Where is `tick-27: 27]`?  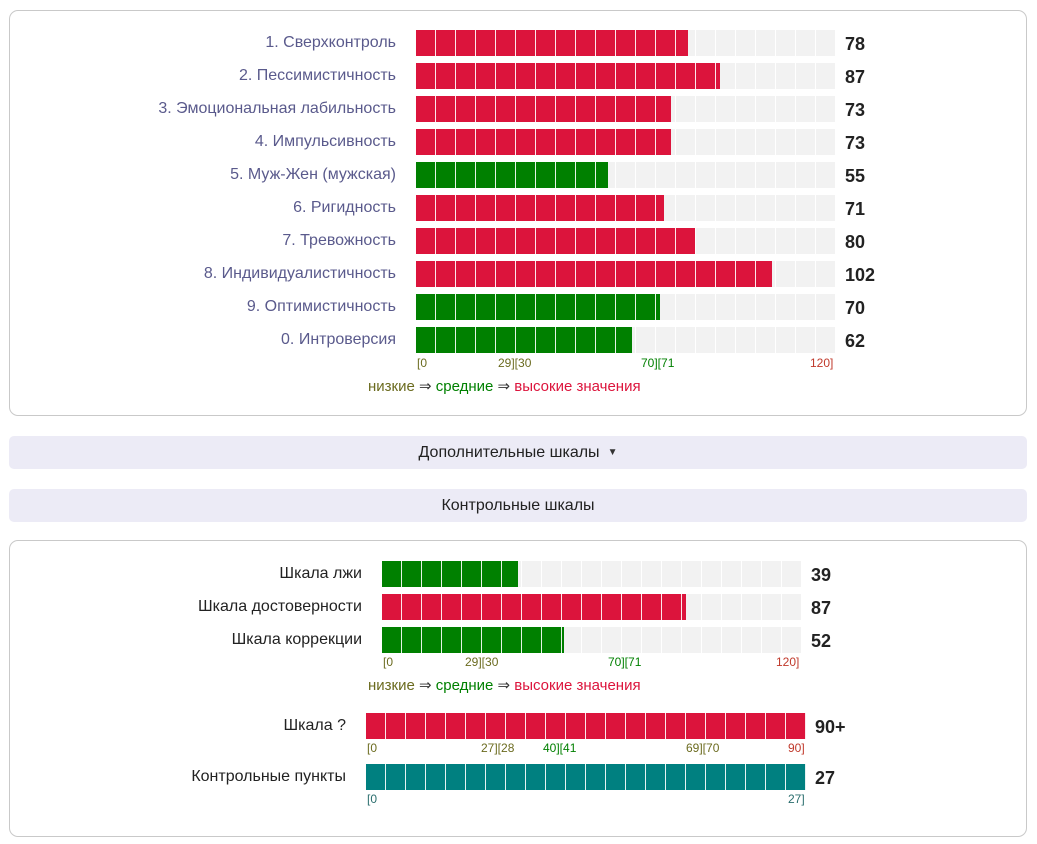
tick-27: 27] is located at coordinates (796, 799).